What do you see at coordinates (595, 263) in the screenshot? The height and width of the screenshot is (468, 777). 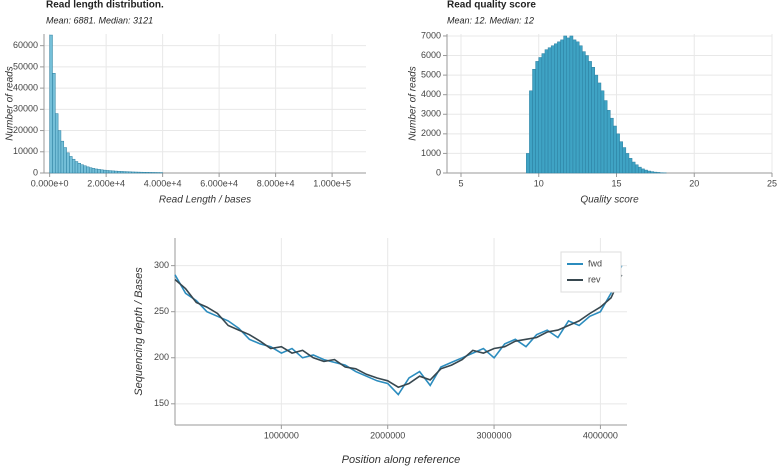 I see `legend-label: fwd` at bounding box center [595, 263].